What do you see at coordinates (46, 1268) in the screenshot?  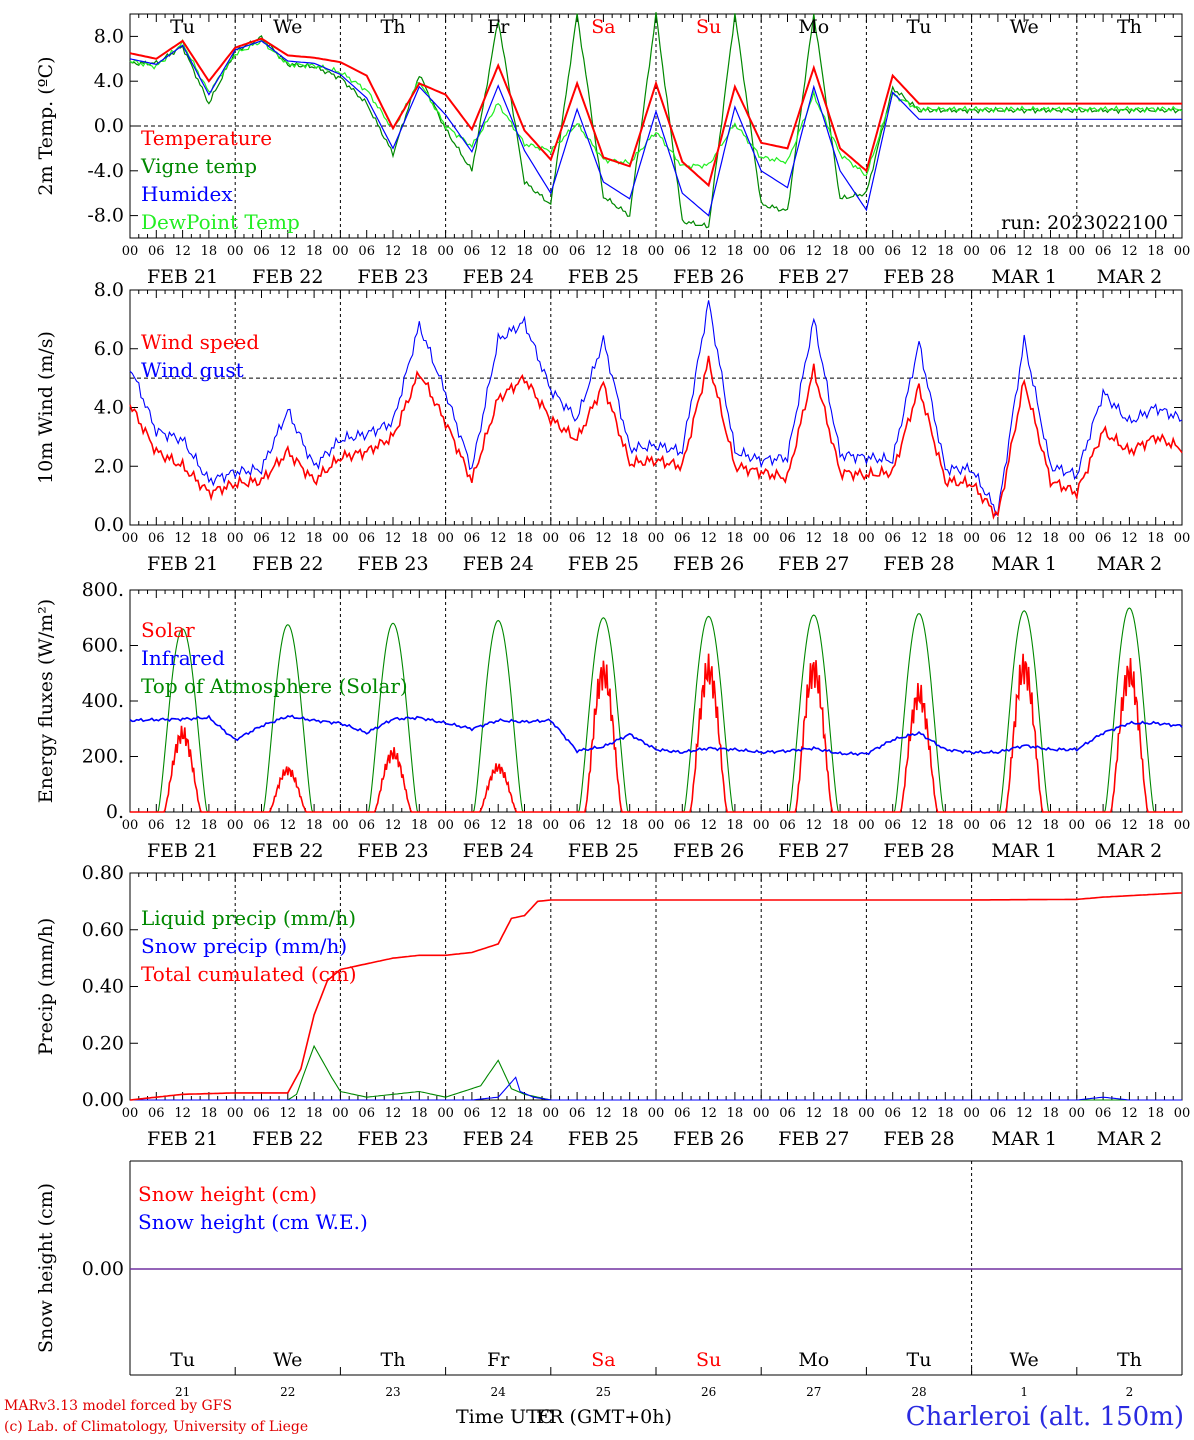 I see `snow-ylabel: Snow height (cm)` at bounding box center [46, 1268].